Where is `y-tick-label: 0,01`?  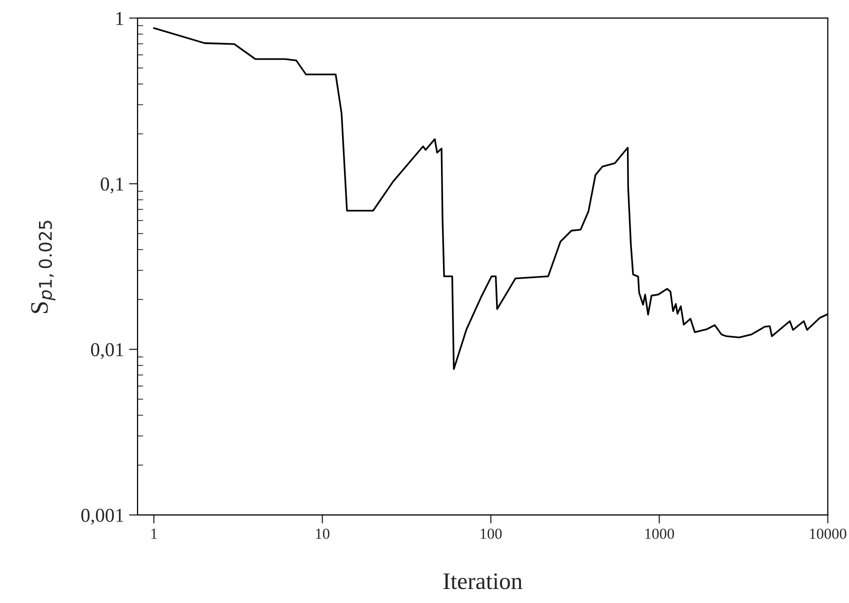 y-tick-label: 0,01 is located at coordinates (107, 351).